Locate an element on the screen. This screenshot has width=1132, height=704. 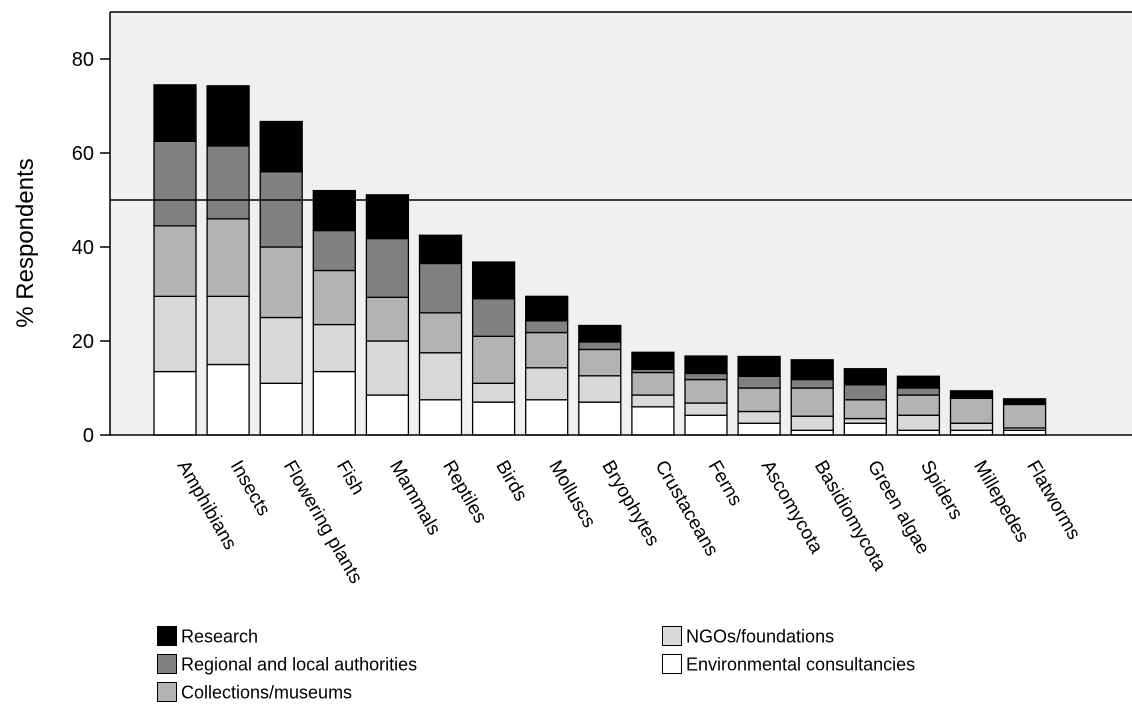
bar-amphibians-environmental-consultancies is located at coordinates (175, 403).